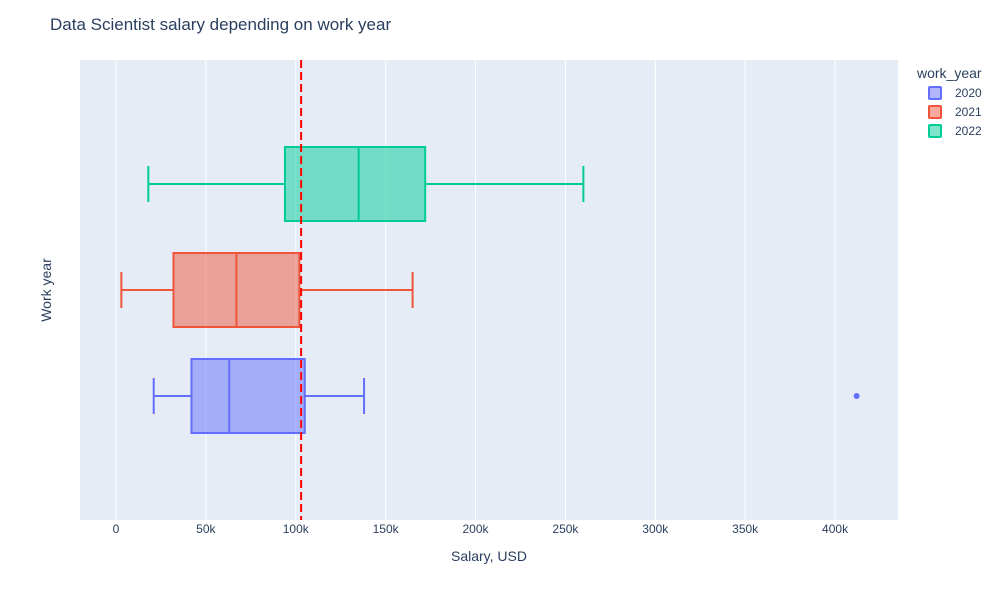 The image size is (1000, 600). What do you see at coordinates (476, 529) in the screenshot?
I see `x-tick-label: 200k` at bounding box center [476, 529].